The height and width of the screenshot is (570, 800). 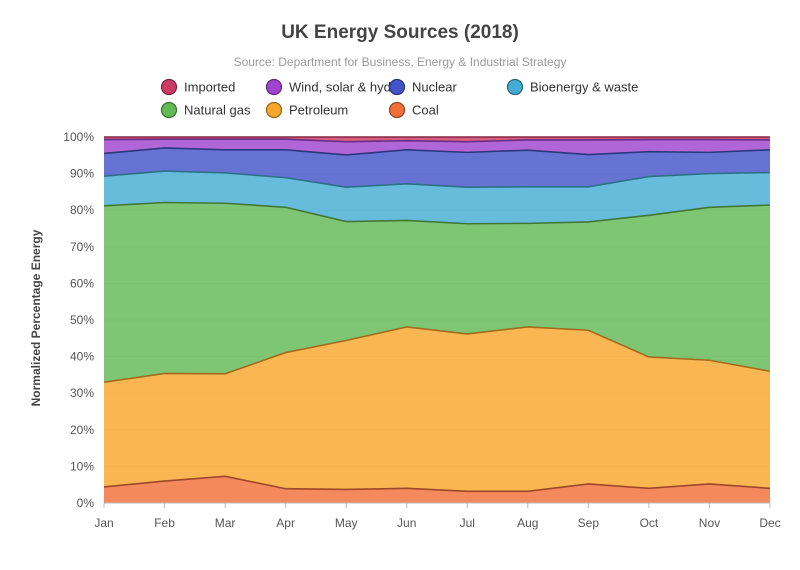 I want to click on x-axis: Jan Feb Mar Apr May Jun Jul Aug Sep Oct Nov Dec, so click(x=437, y=516).